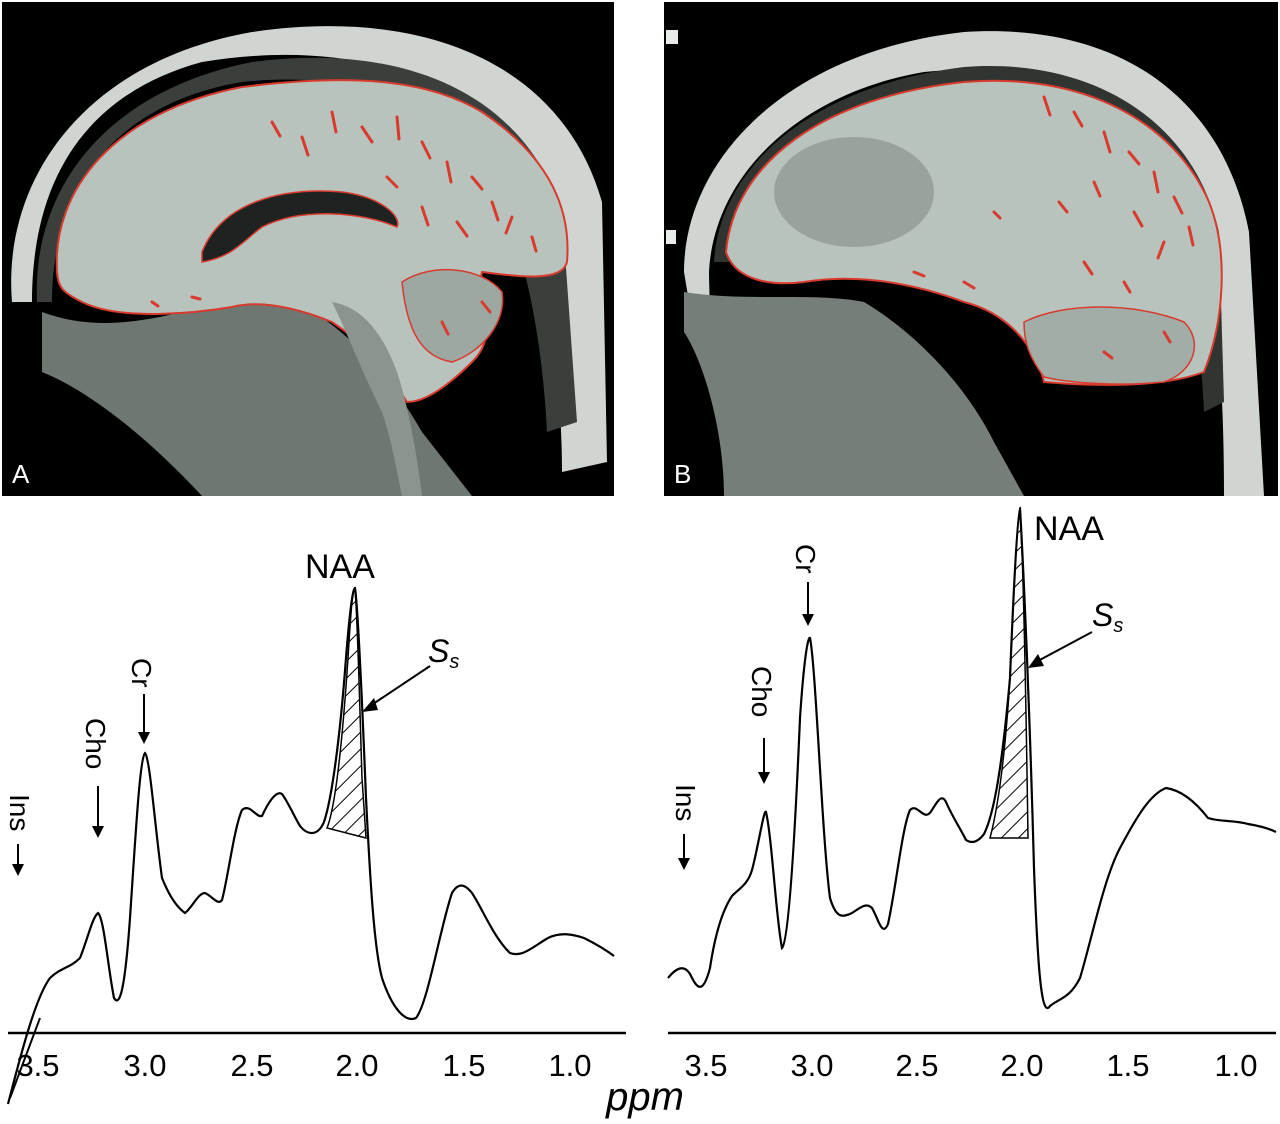  What do you see at coordinates (19, 835) in the screenshot?
I see `label-ins-a: Ins` at bounding box center [19, 835].